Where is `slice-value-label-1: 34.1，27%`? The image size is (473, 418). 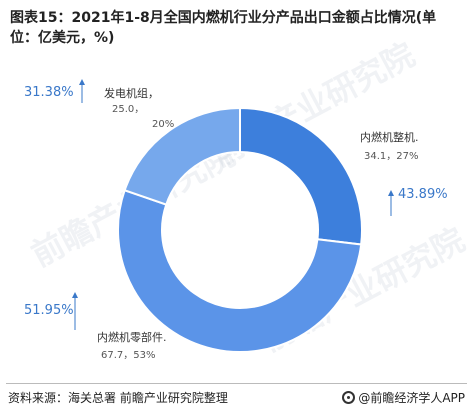
slice-value-label-1: 34.1，27% is located at coordinates (391, 156).